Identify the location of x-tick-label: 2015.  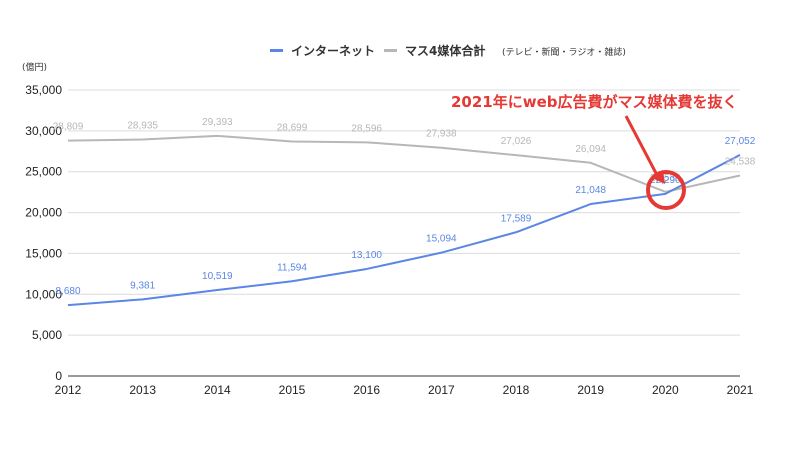
(292, 390).